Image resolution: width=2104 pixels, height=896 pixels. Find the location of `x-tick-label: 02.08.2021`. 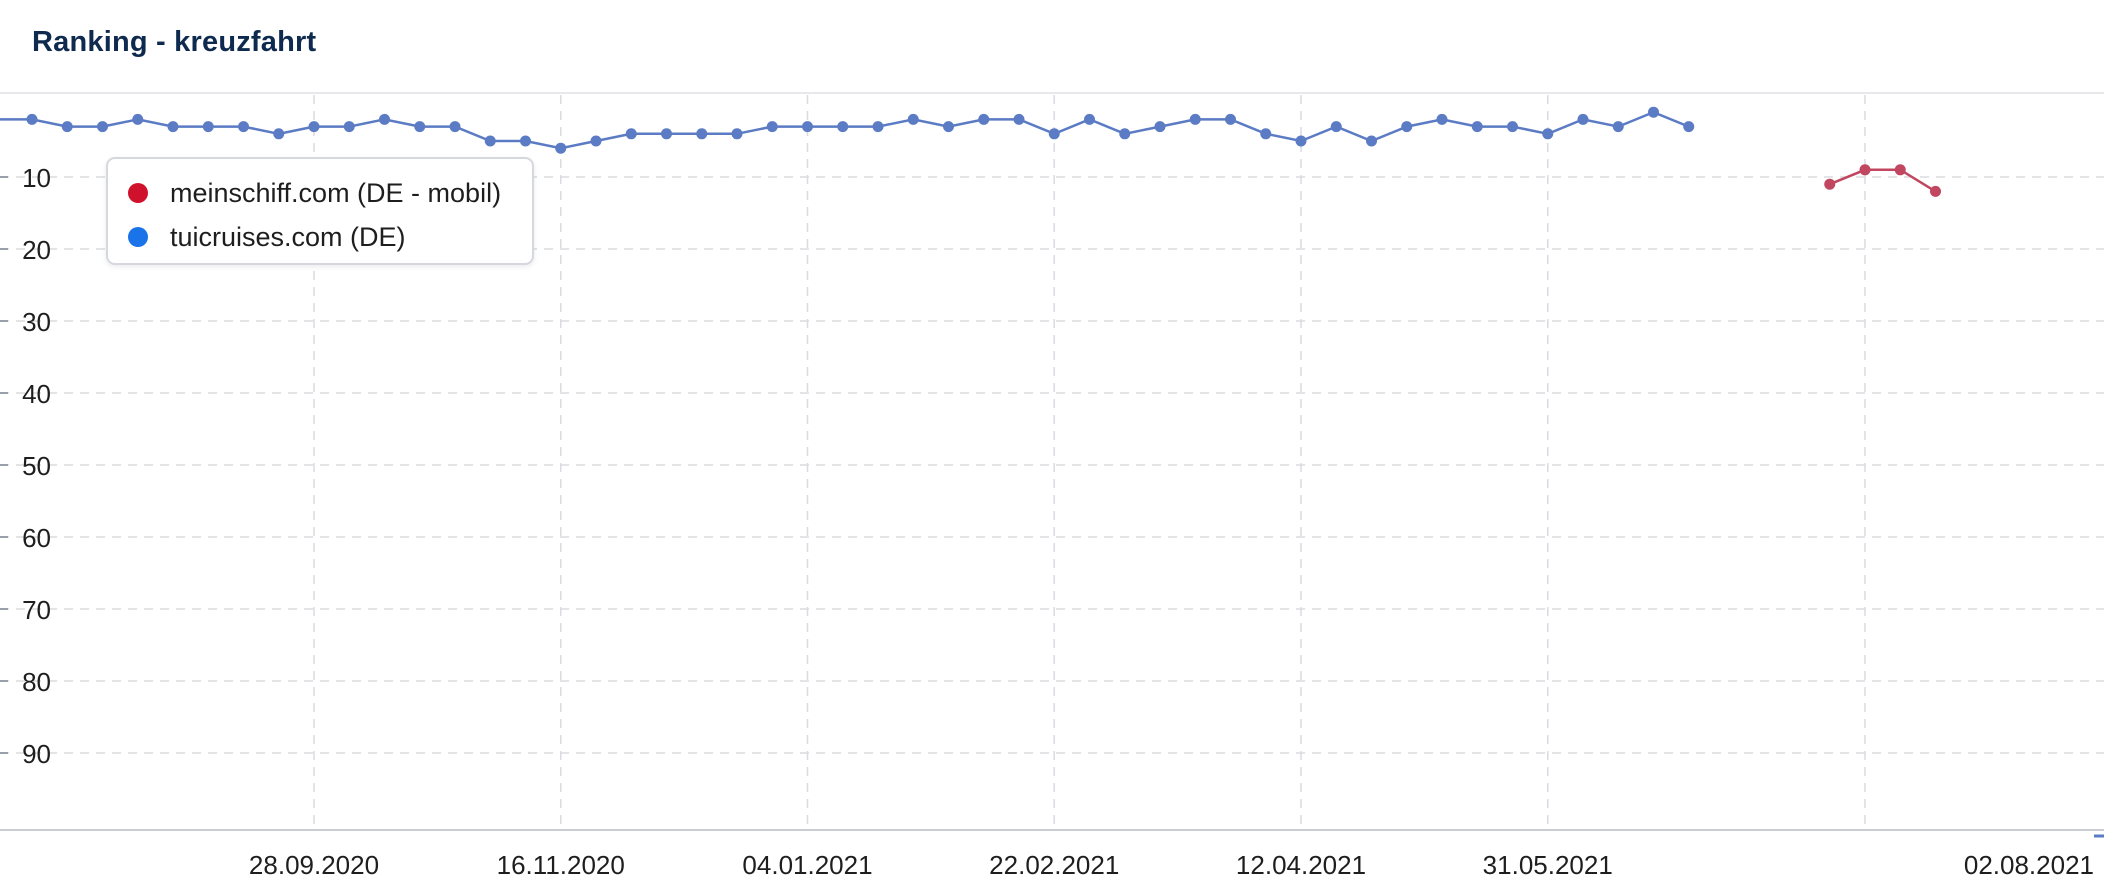

x-tick-label: 02.08.2021 is located at coordinates (2029, 865).